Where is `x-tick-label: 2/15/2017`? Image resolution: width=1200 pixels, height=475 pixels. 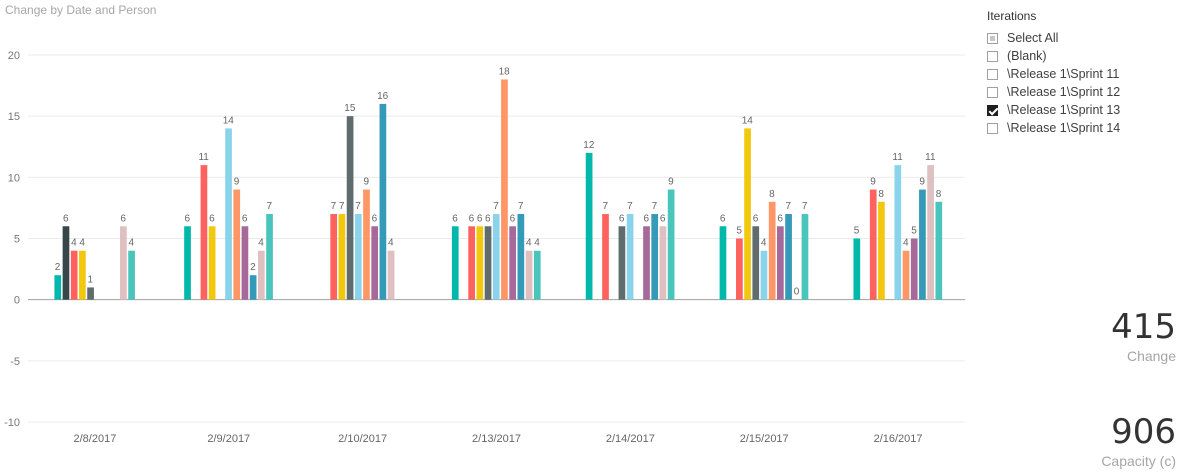 x-tick-label: 2/15/2017 is located at coordinates (764, 439).